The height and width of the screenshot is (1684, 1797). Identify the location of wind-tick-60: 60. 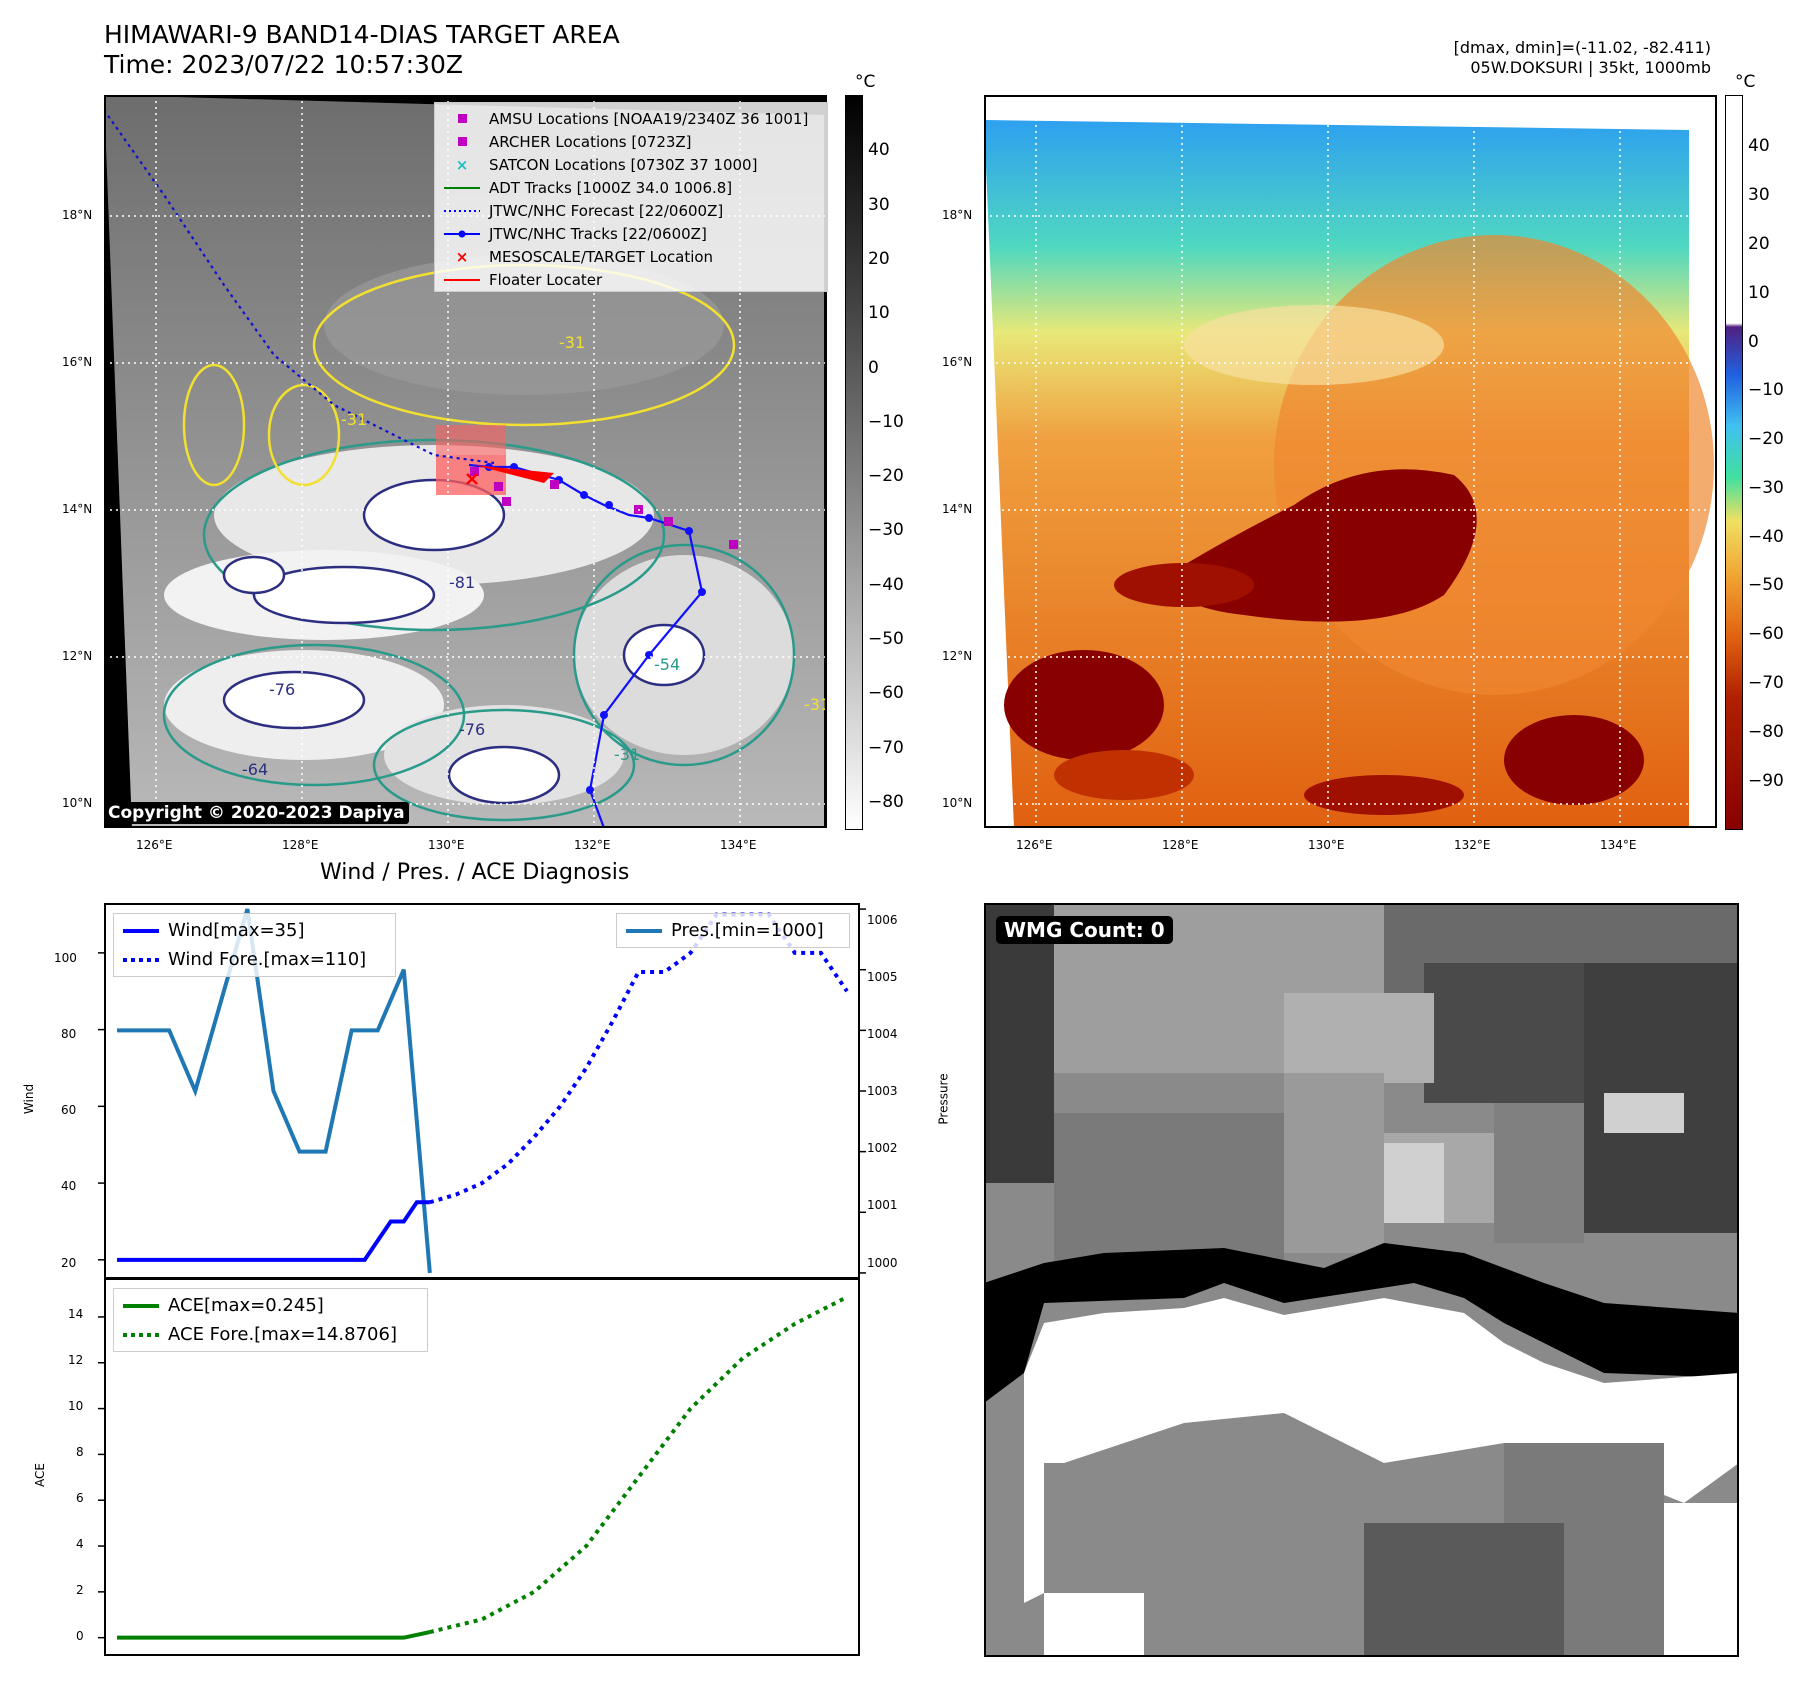
(69, 1110).